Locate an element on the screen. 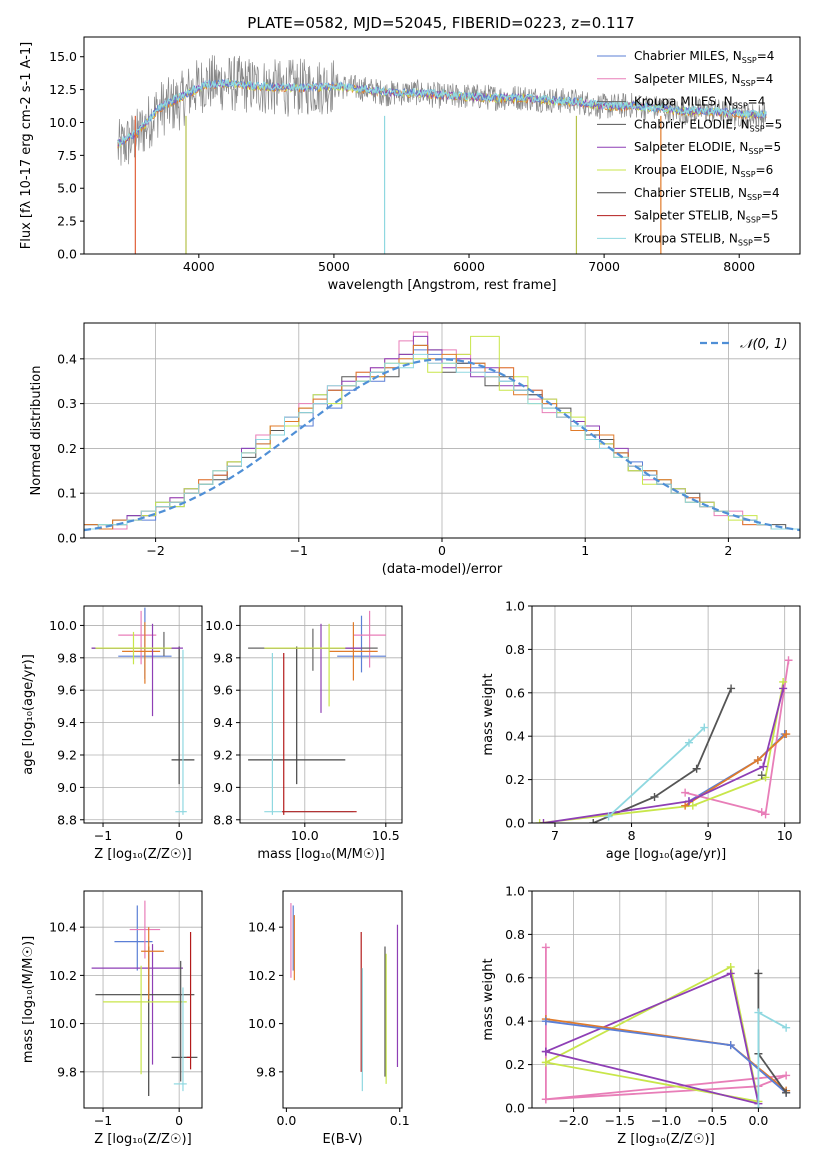  text-span: Kroupa MILES, N is located at coordinates (683, 102).